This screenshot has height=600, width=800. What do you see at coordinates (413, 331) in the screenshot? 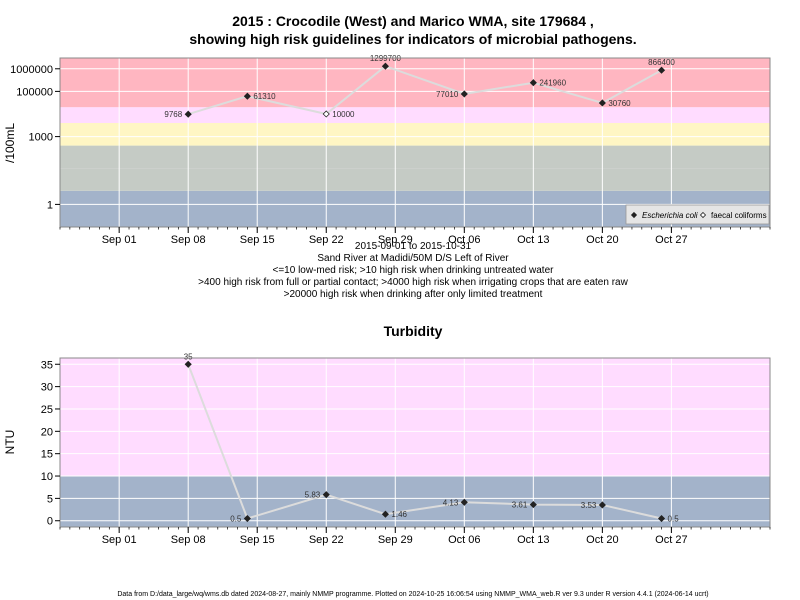
I see `chart2-title: Turbidity` at bounding box center [413, 331].